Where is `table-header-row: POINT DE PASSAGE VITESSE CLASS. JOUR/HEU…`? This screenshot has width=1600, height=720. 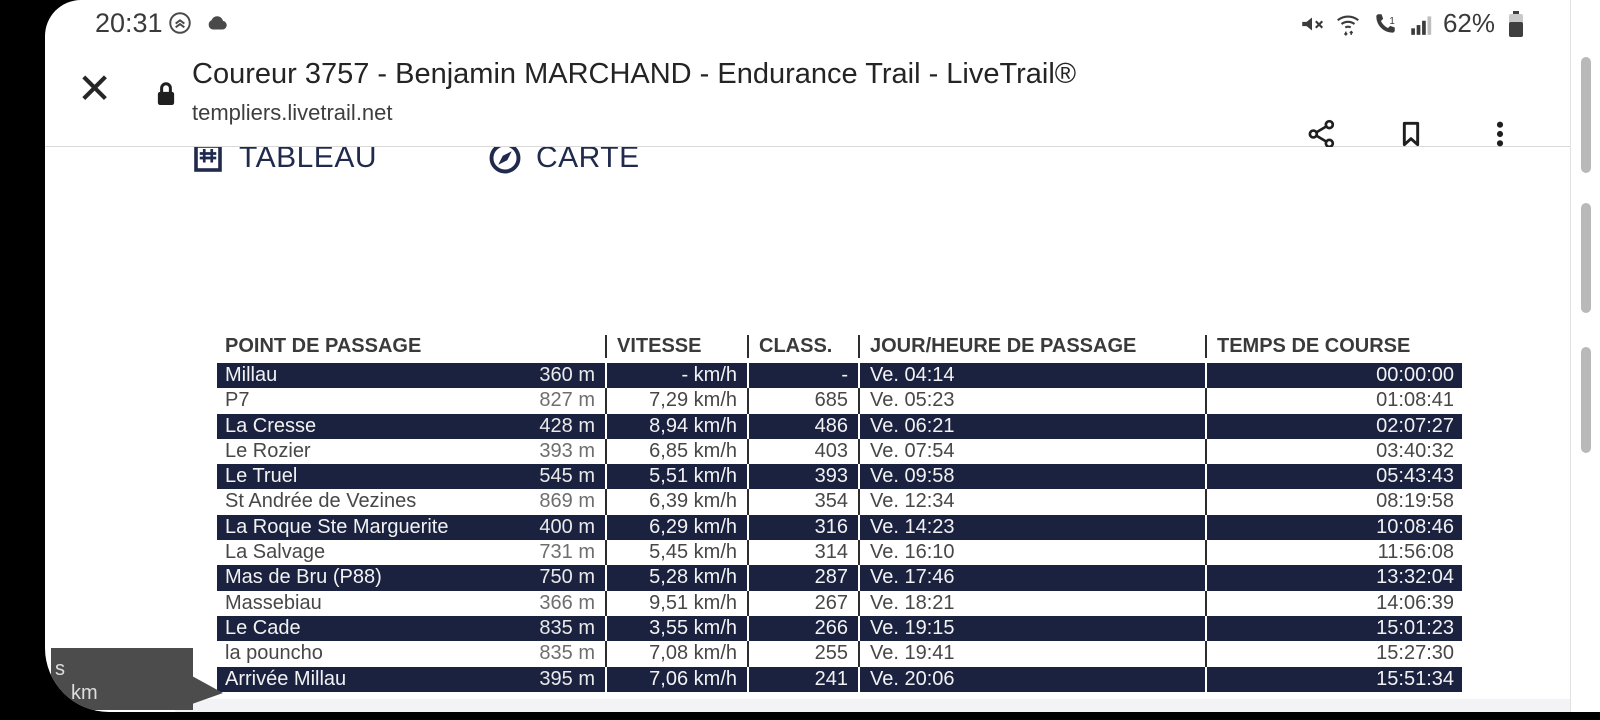
table-header-row: POINT DE PASSAGE VITESSE CLASS. JOUR/HEU… is located at coordinates (839, 340).